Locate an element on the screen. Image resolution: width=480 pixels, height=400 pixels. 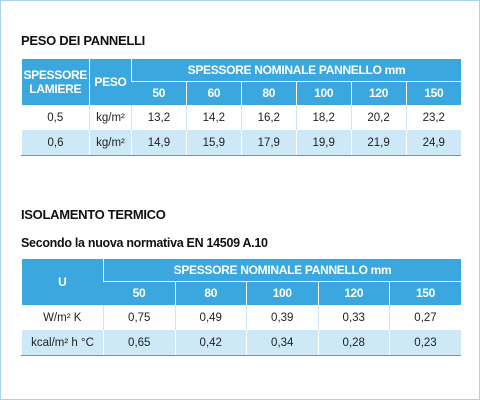
data-cell: 14,9 is located at coordinates (159, 143).